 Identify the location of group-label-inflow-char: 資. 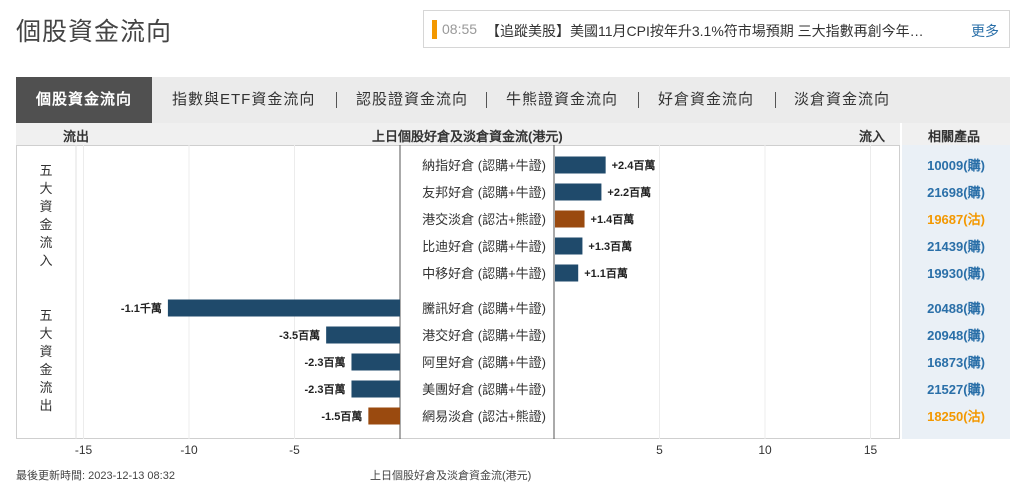
(45, 206).